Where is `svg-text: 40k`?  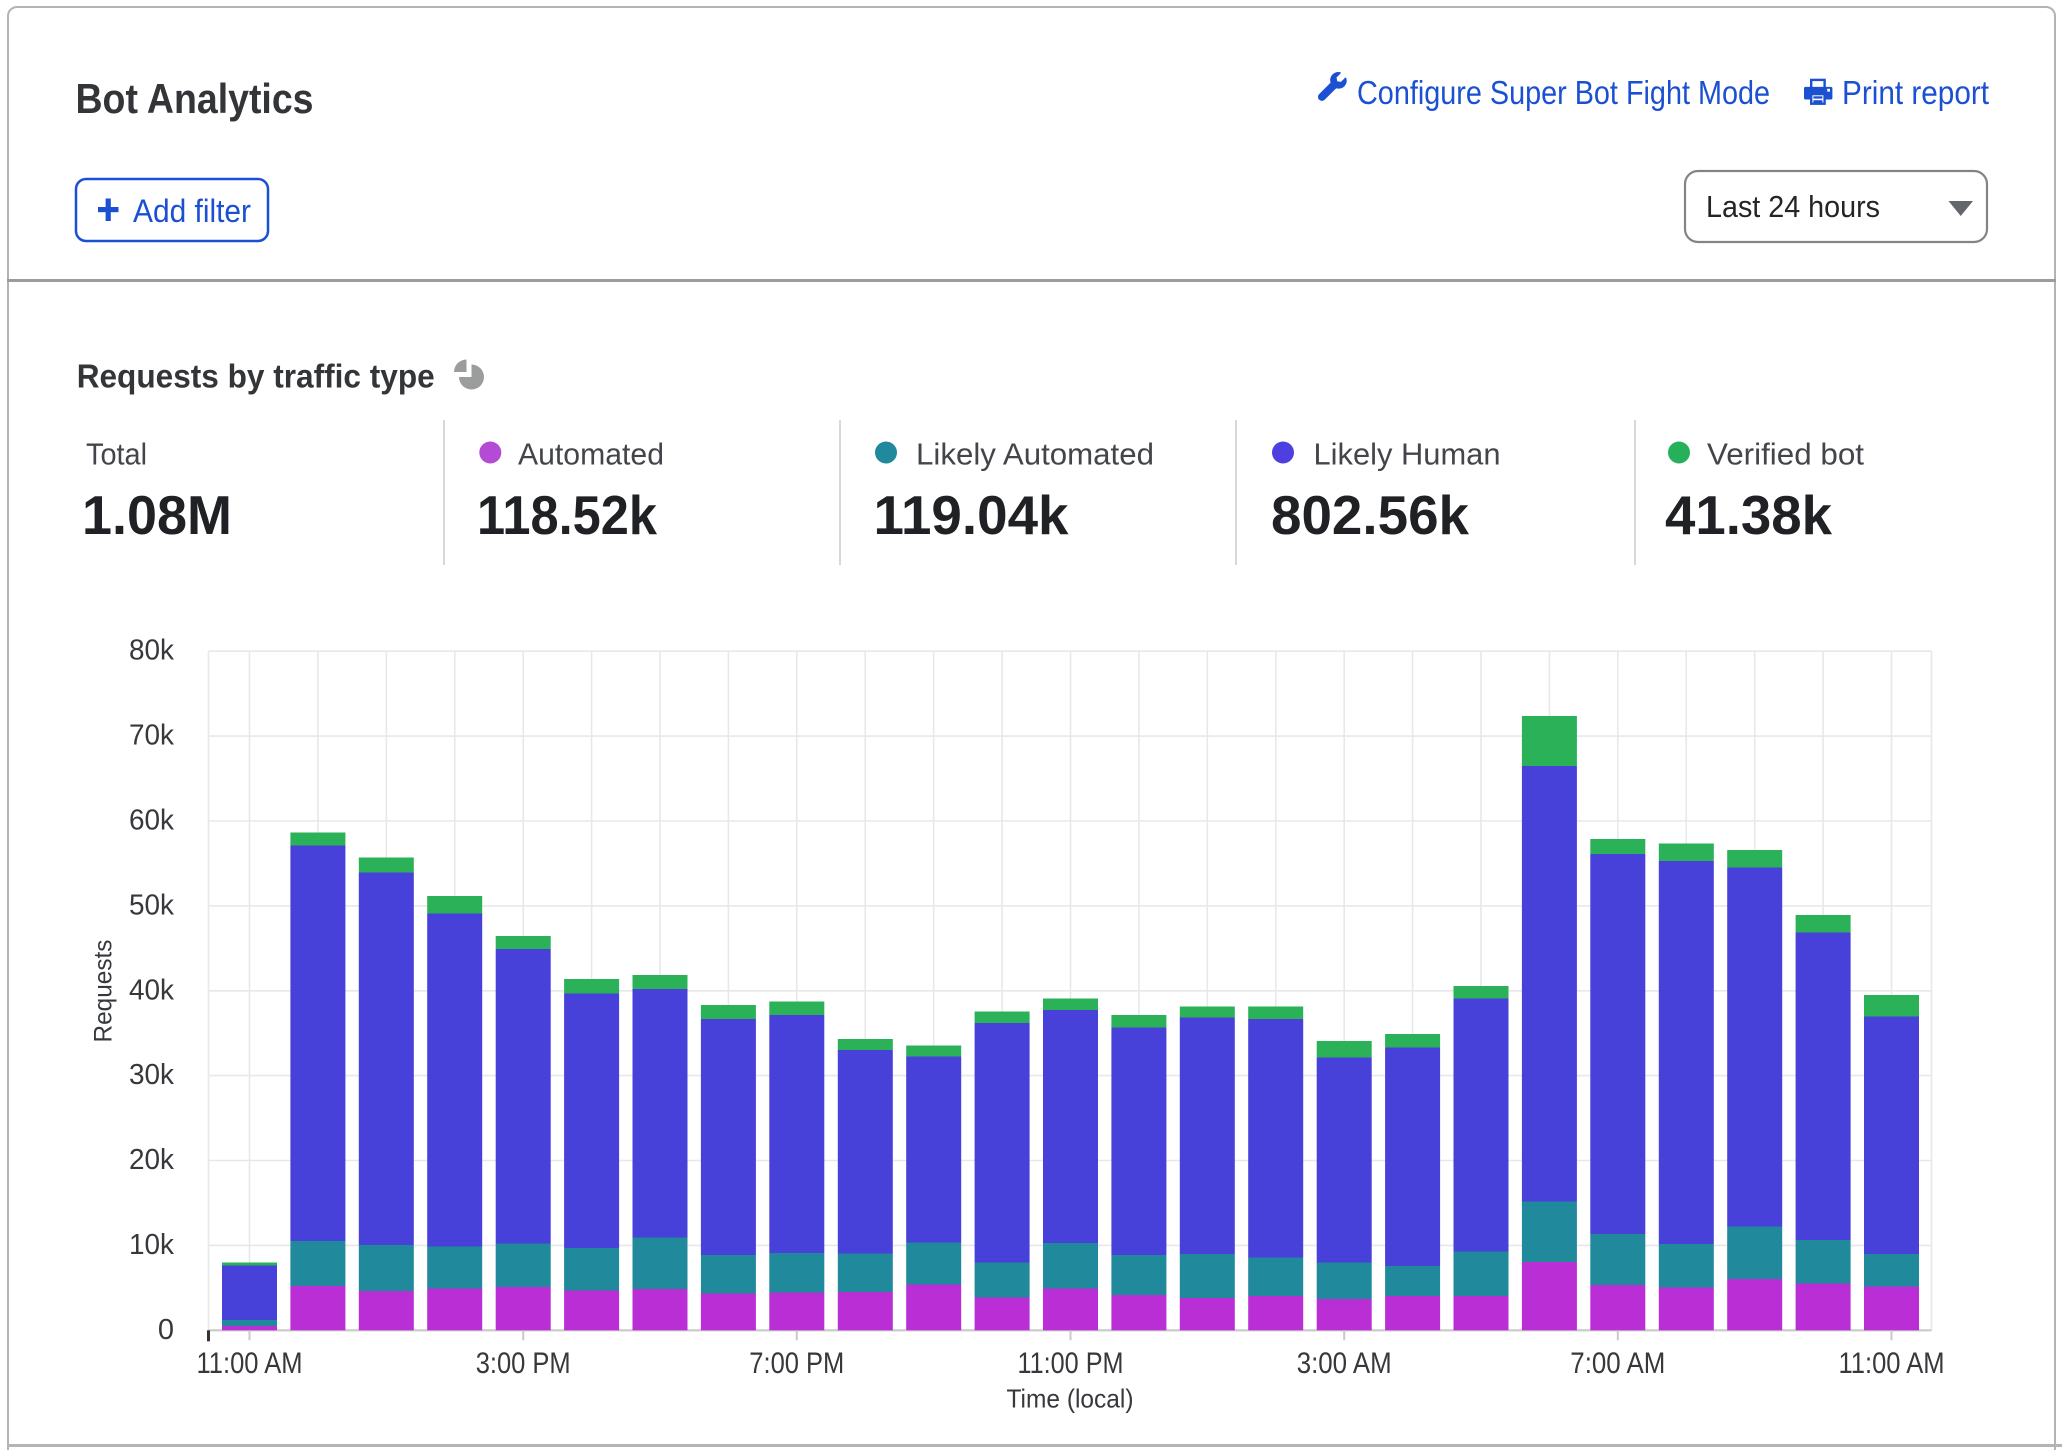
svg-text: 40k is located at coordinates (151, 990).